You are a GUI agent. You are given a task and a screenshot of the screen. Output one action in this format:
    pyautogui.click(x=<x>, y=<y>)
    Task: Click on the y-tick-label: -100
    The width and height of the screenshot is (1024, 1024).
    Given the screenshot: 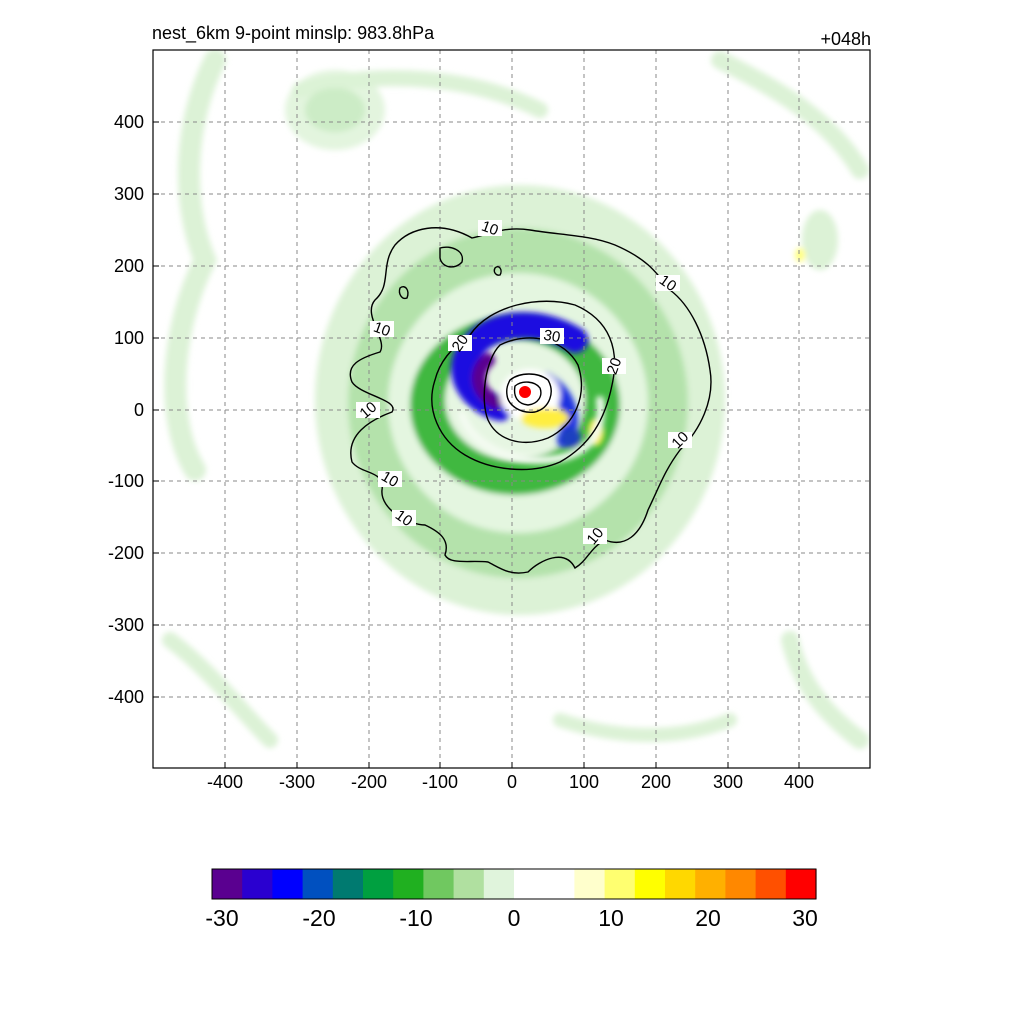 What is the action you would take?
    pyautogui.click(x=126, y=481)
    